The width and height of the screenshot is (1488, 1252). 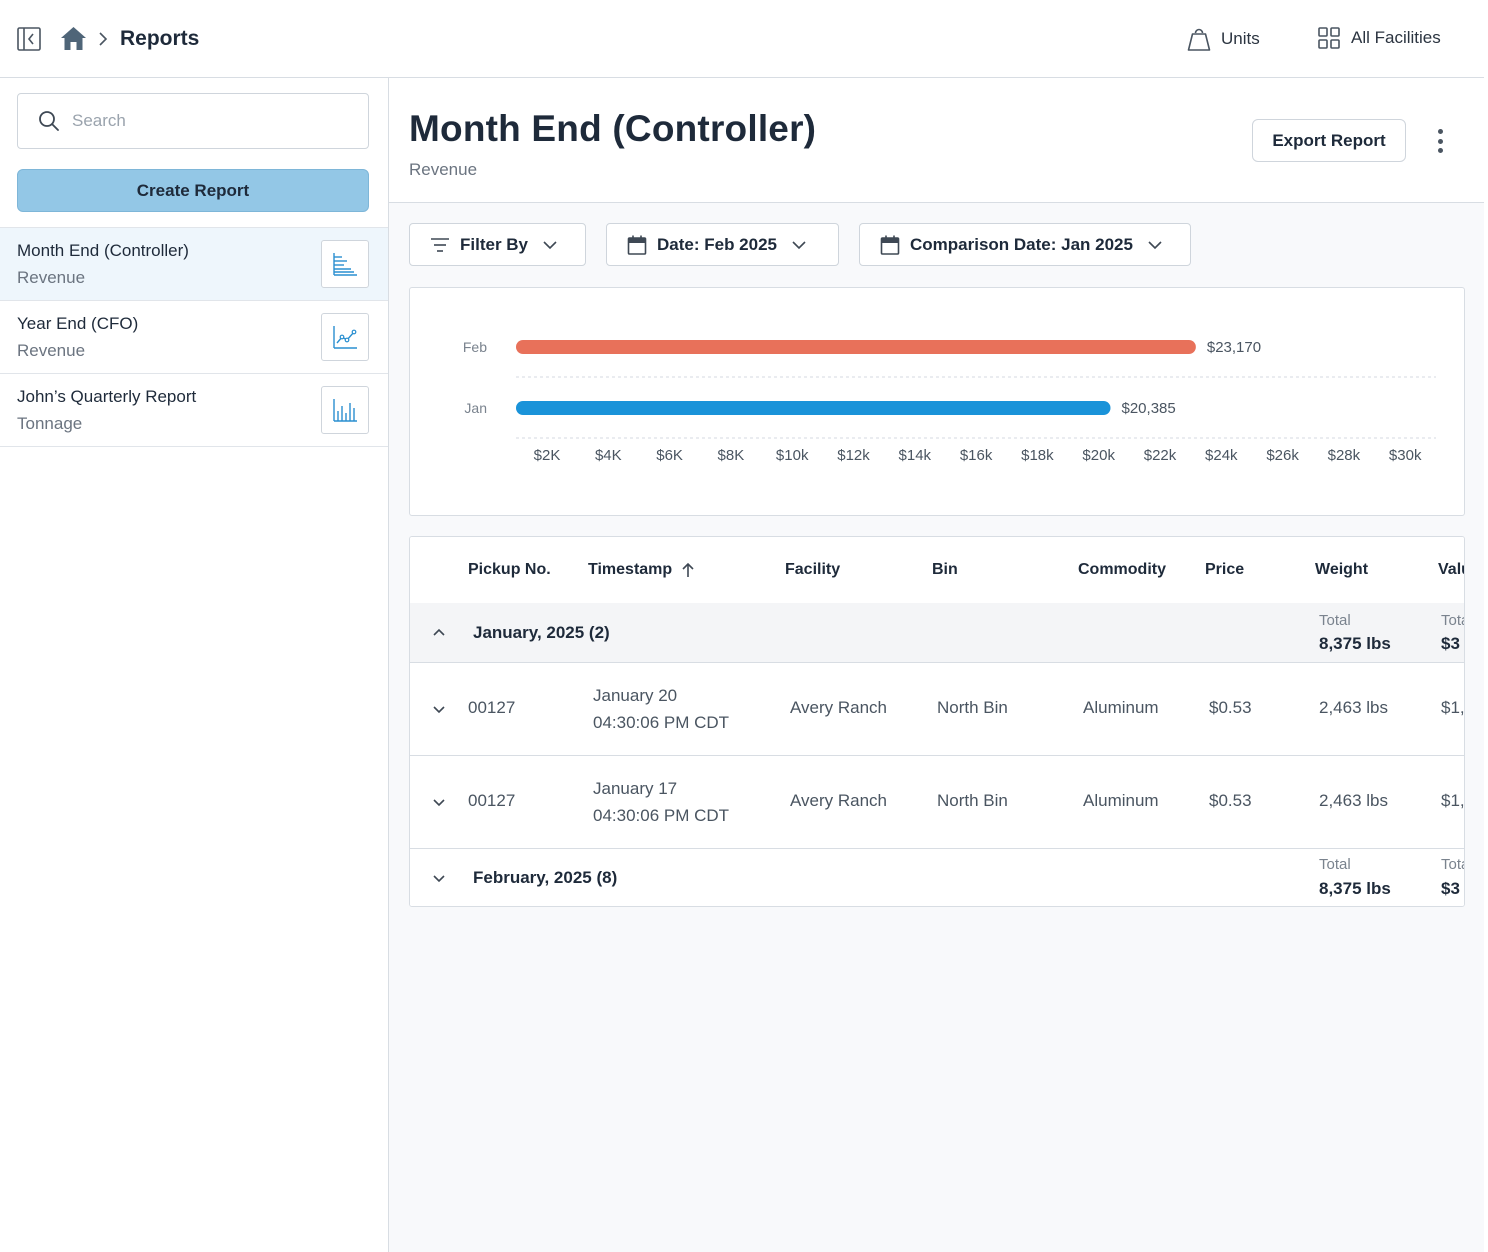 I want to click on grid-icon, so click(x=1329, y=38).